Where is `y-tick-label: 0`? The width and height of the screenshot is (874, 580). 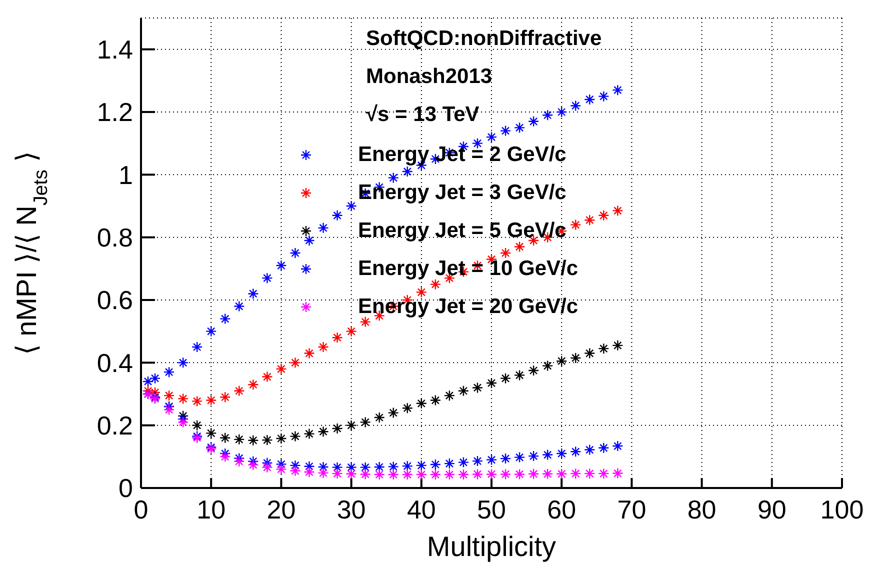 y-tick-label: 0 is located at coordinates (125, 488).